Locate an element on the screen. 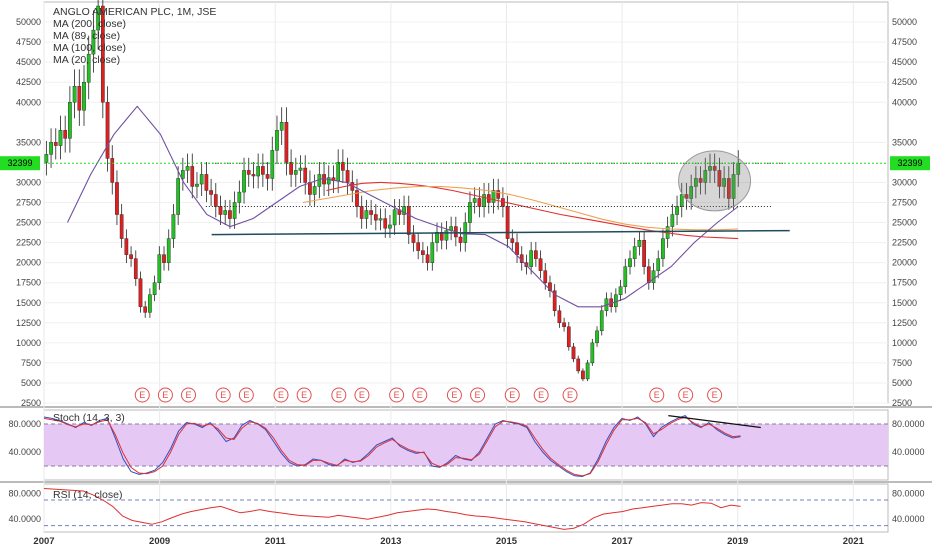 This screenshot has height=550, width=932. x-tick-label: 2019 is located at coordinates (737, 541).